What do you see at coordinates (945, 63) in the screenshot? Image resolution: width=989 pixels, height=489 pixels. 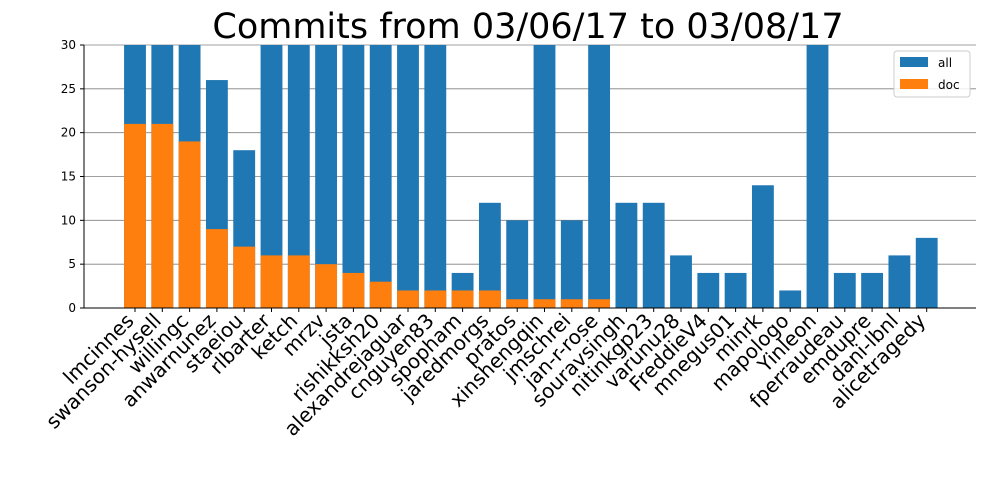 I see `legend-label-all: all` at bounding box center [945, 63].